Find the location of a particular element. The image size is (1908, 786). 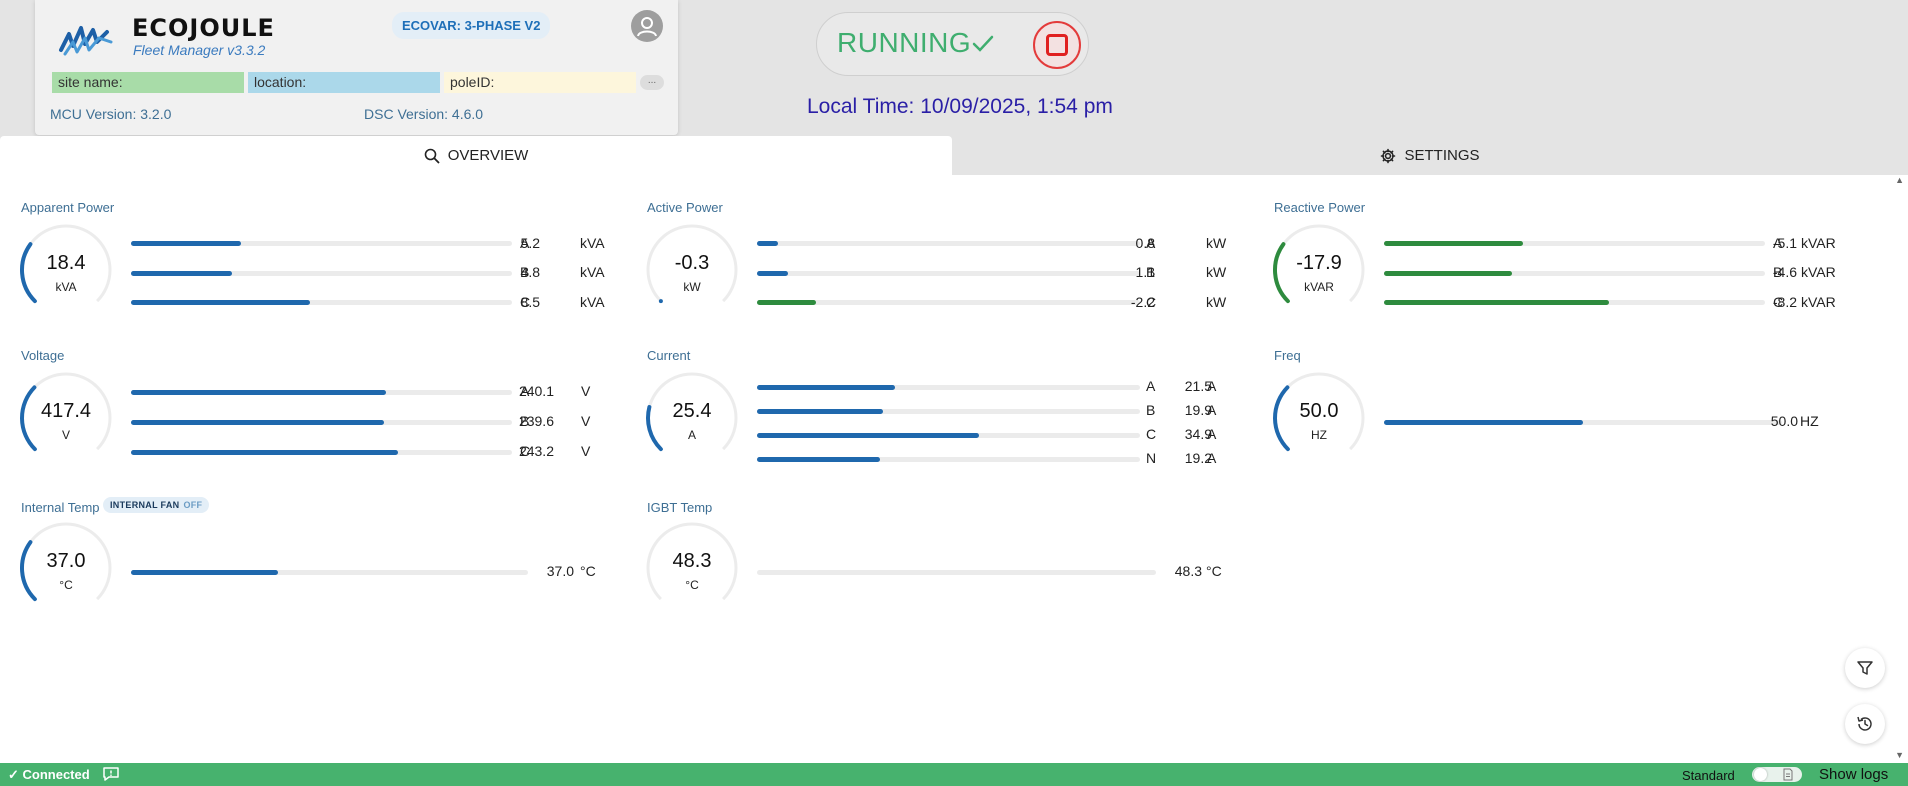

current-c-reading: 34.9 is located at coordinates (1198, 434).